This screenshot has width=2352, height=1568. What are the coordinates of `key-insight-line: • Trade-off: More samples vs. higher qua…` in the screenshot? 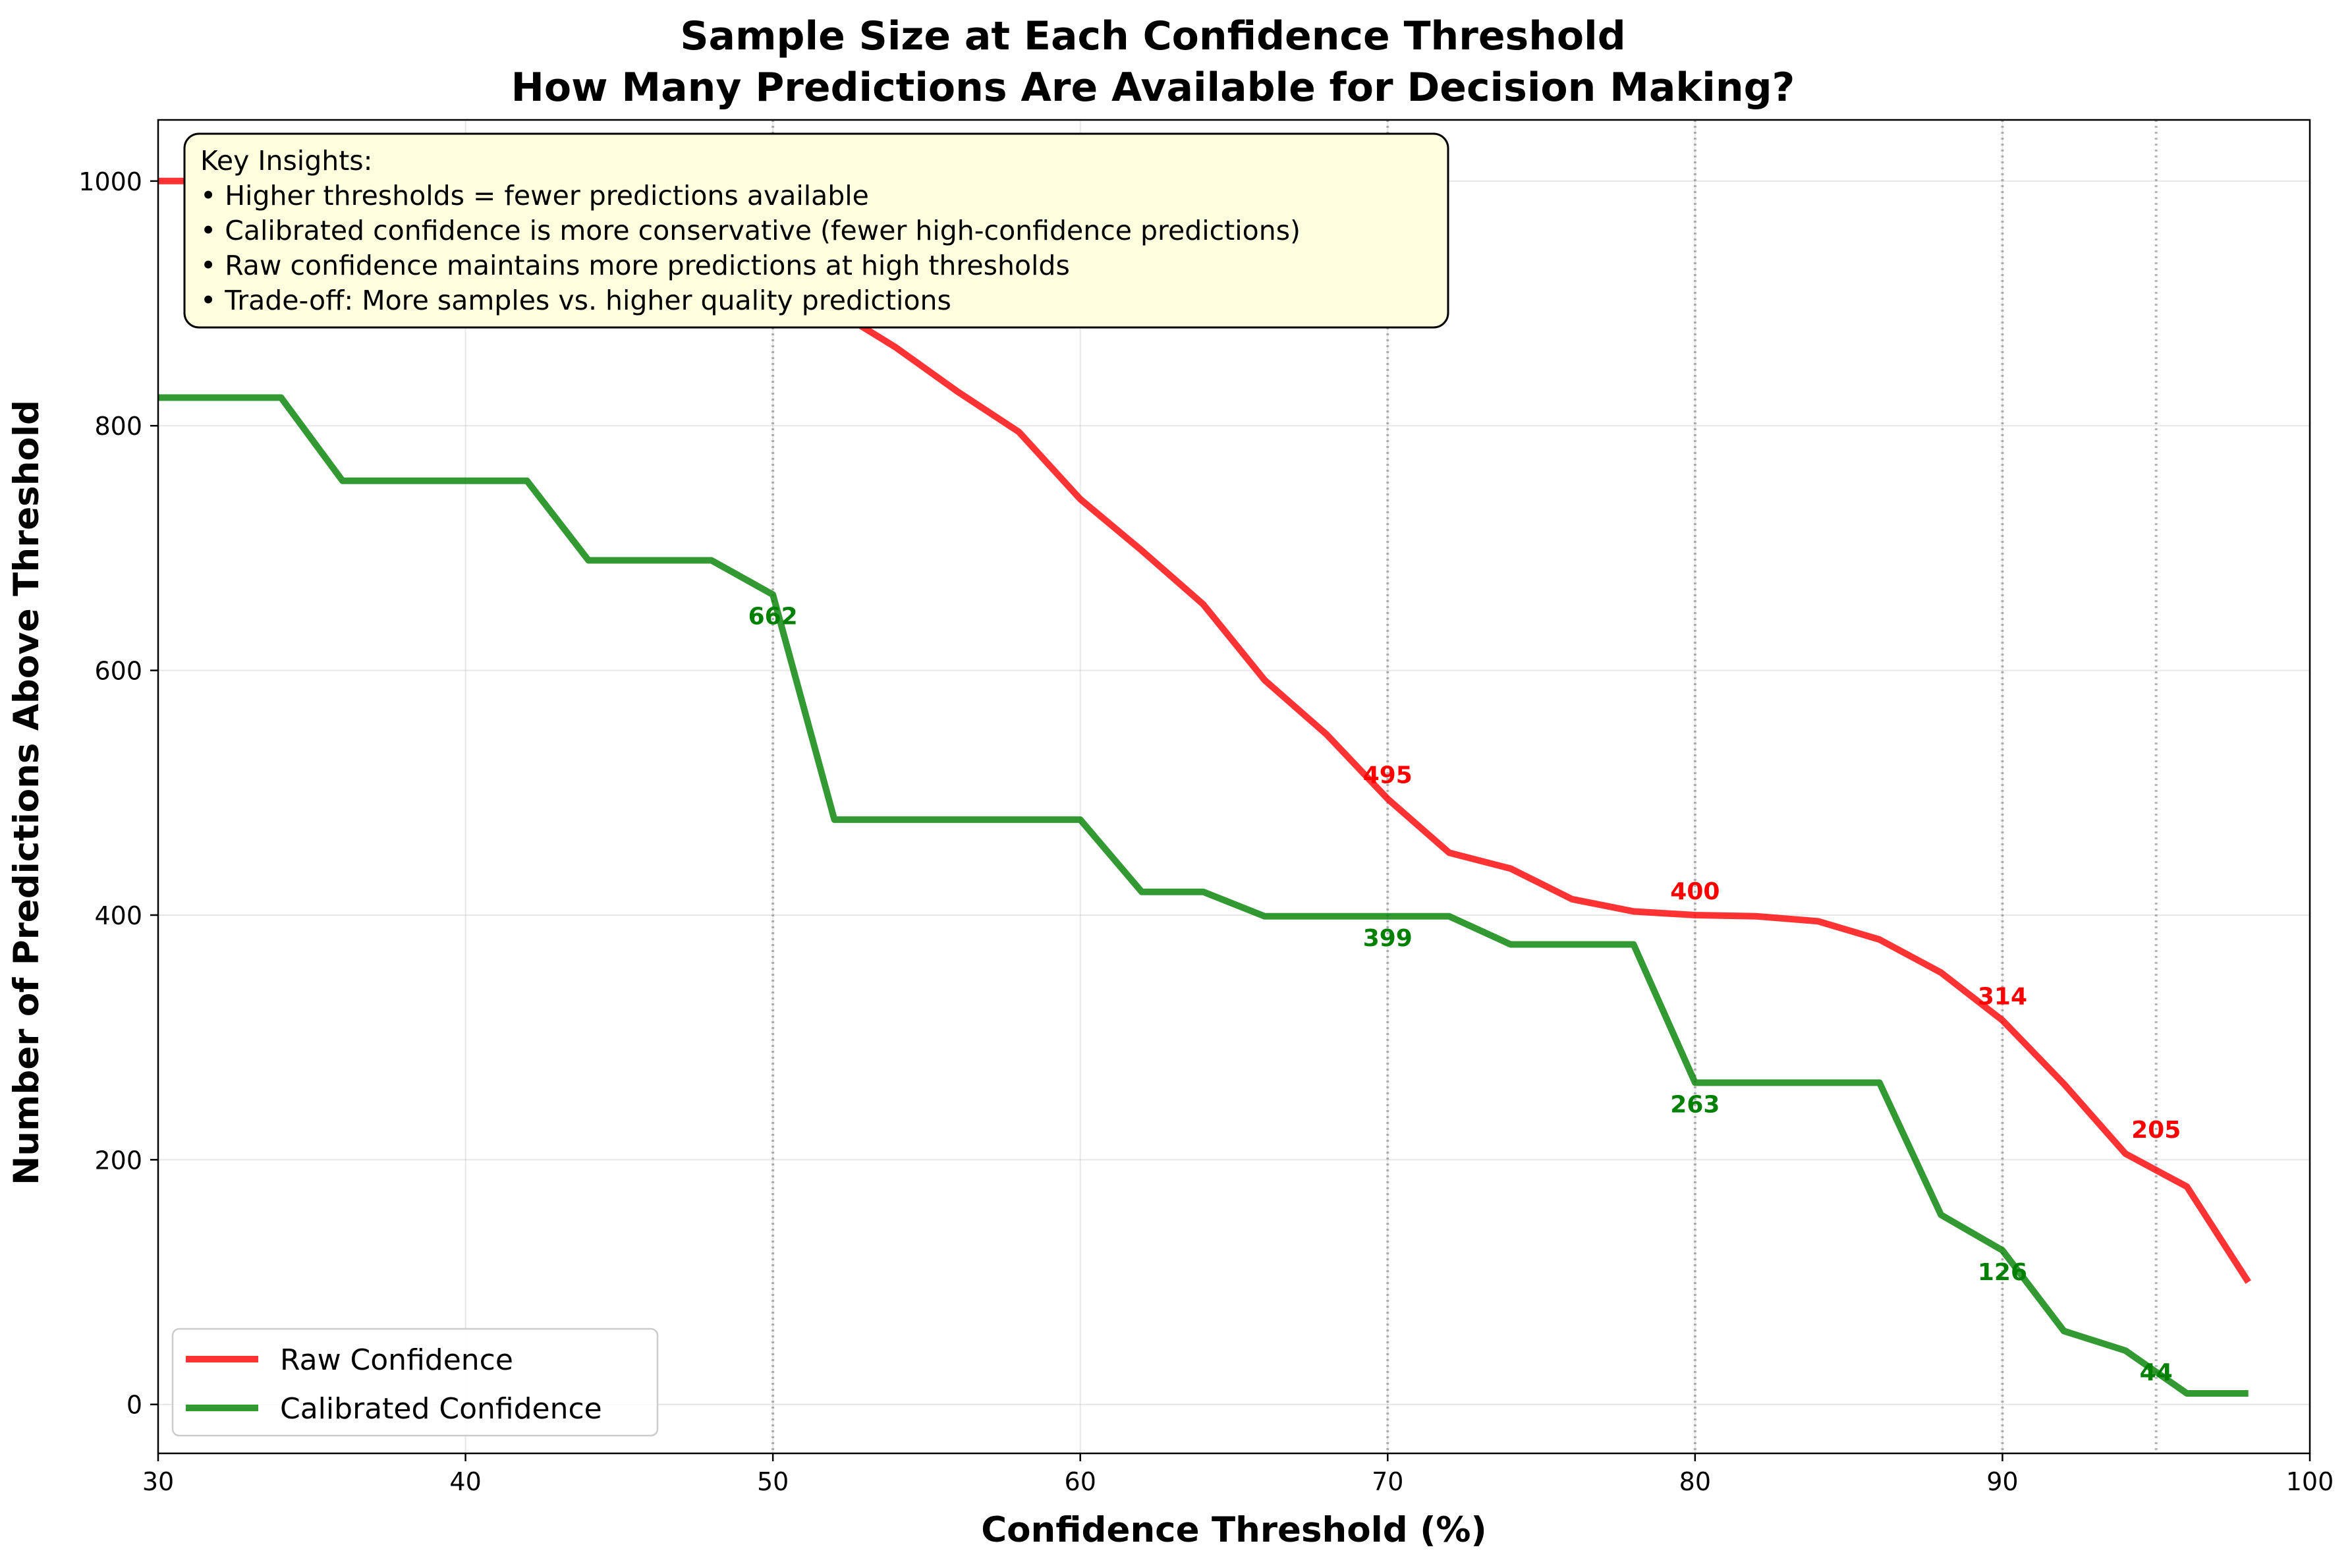 It's located at (575, 300).